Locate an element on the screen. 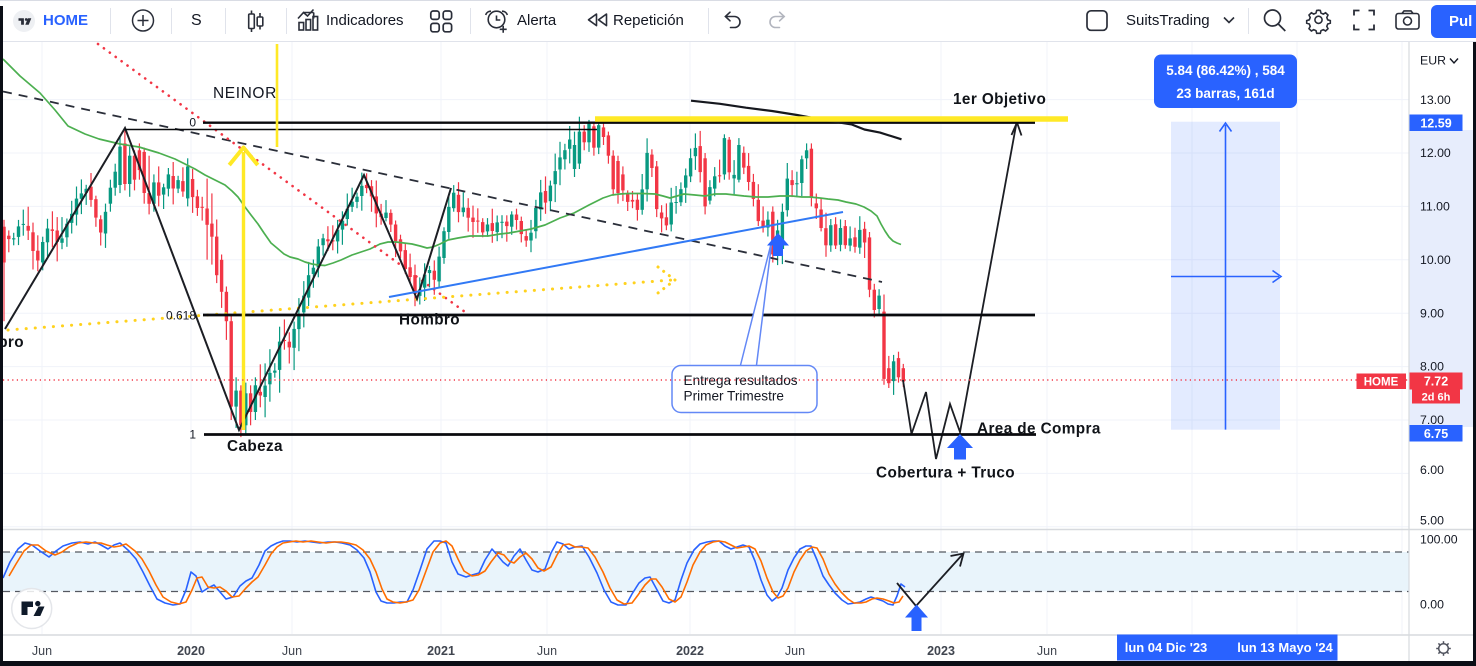  svg-text: 12.59 is located at coordinates (1435, 124).